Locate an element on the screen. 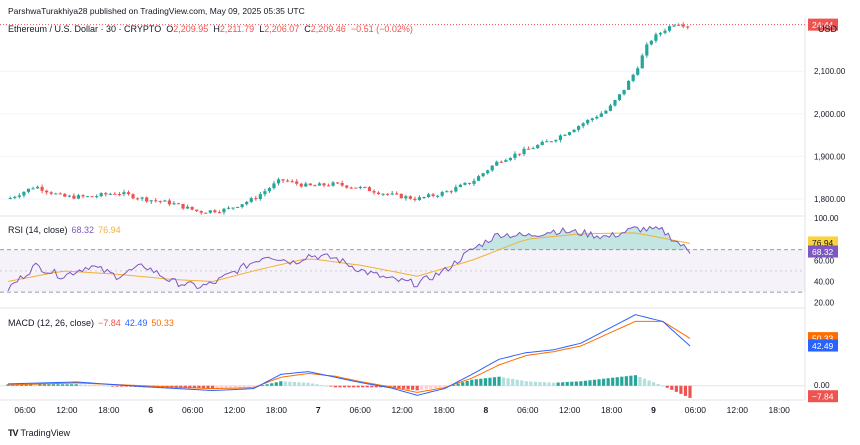  tradingview-logo: TV TradingView is located at coordinates (39, 433).